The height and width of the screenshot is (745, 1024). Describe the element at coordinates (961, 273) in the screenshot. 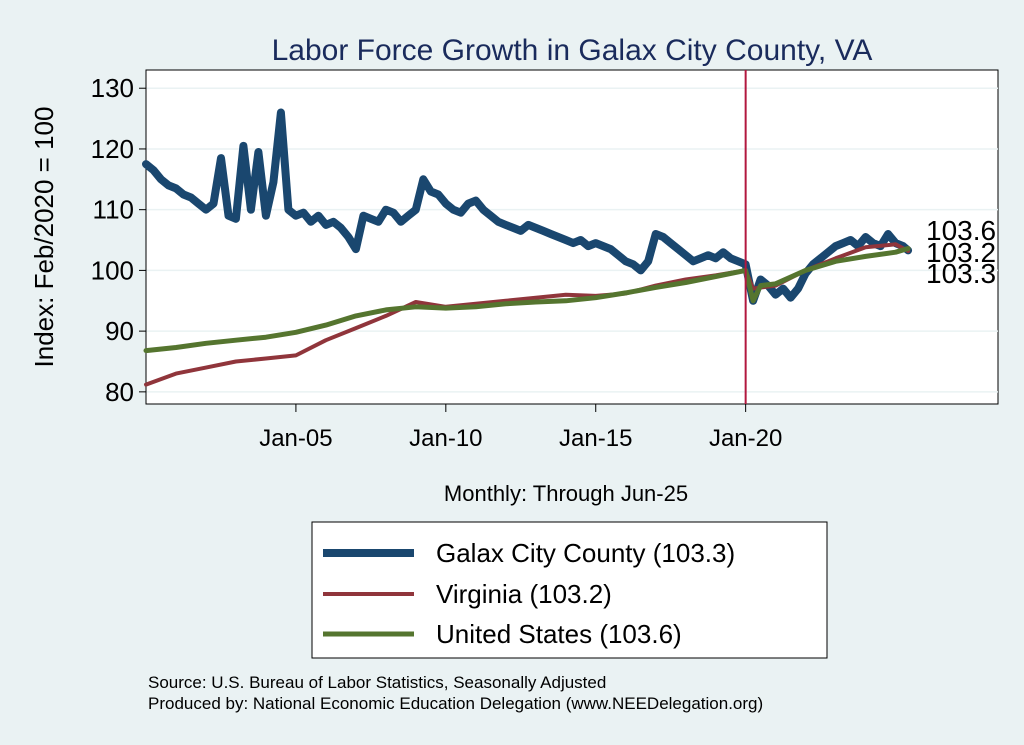

I see `end-label: 103.3` at that location.